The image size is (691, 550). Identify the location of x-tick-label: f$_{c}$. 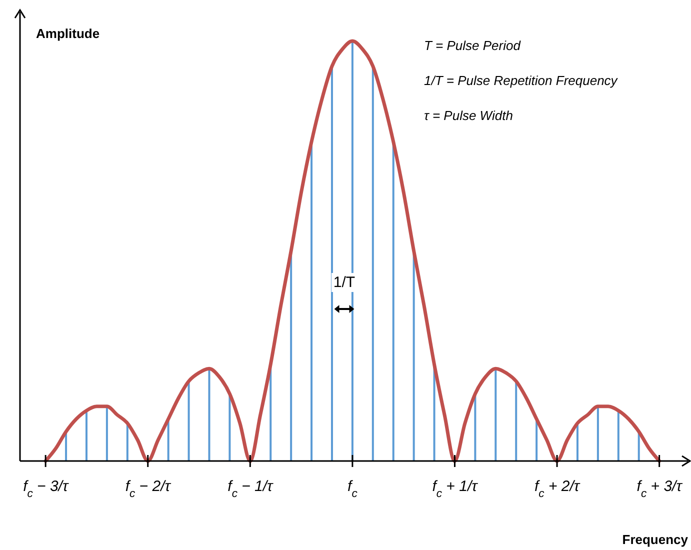
(353, 489).